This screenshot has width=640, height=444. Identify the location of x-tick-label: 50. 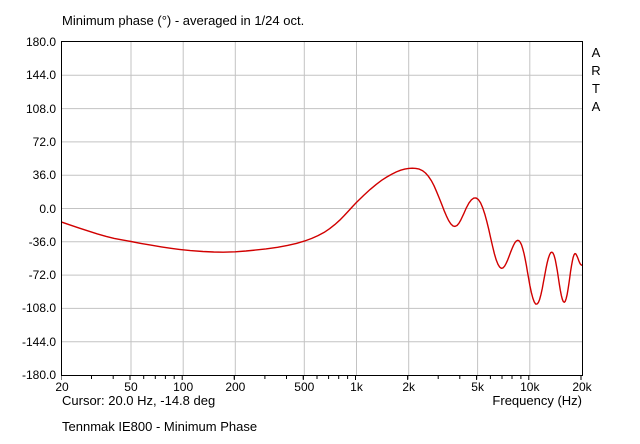
(131, 387).